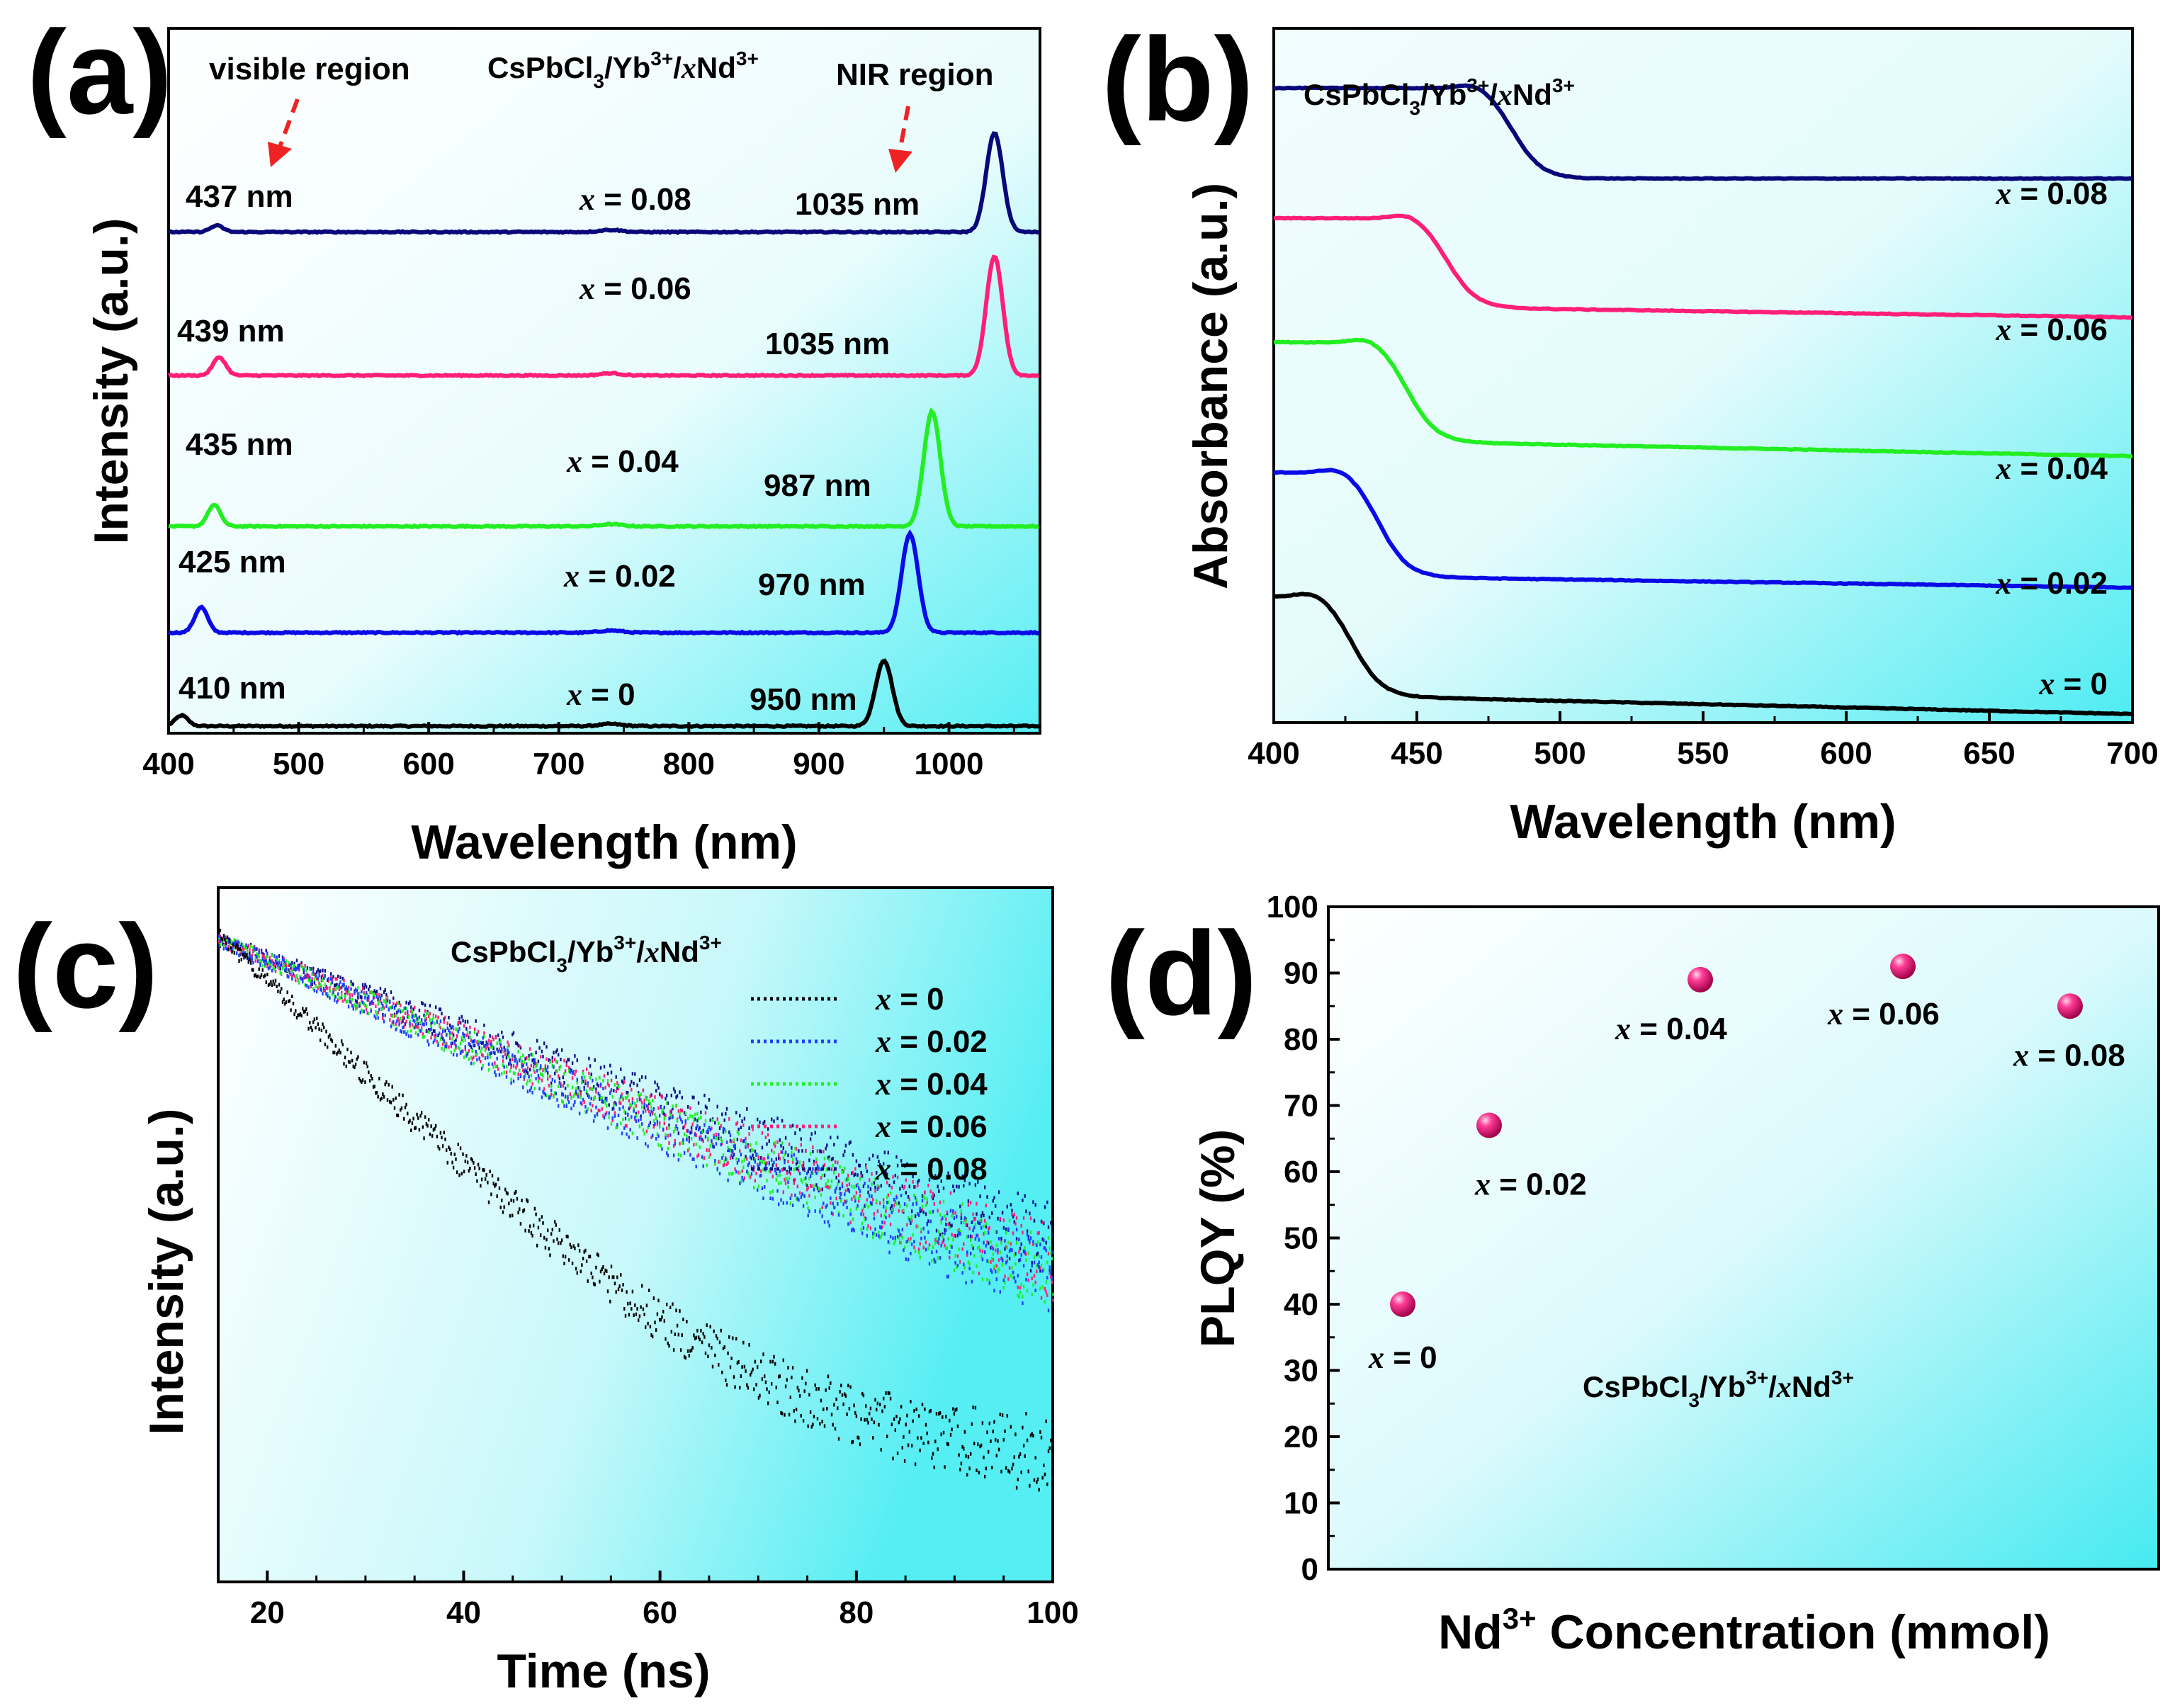  I want to click on panel-b-series-label: x = 0.04, so click(2051, 468).